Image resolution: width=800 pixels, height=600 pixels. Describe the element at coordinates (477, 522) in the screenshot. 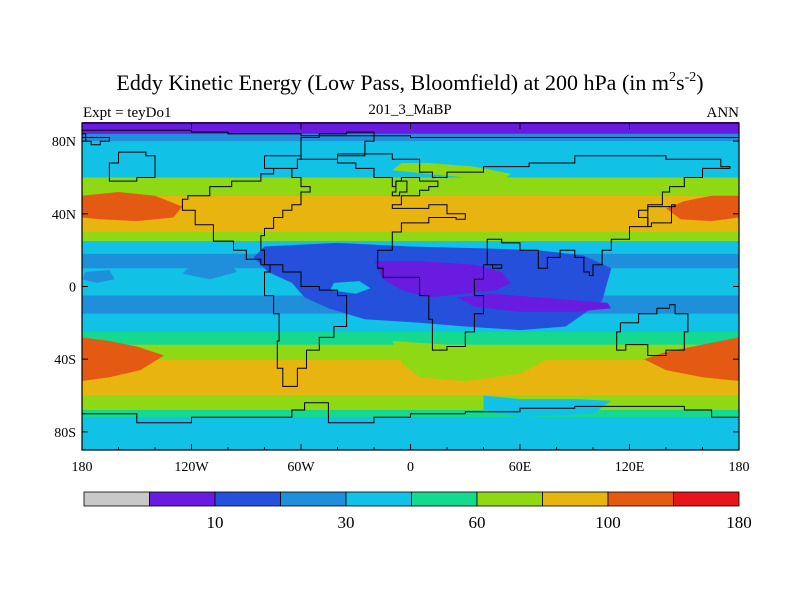

I see `colorbar-label-2: 60` at that location.